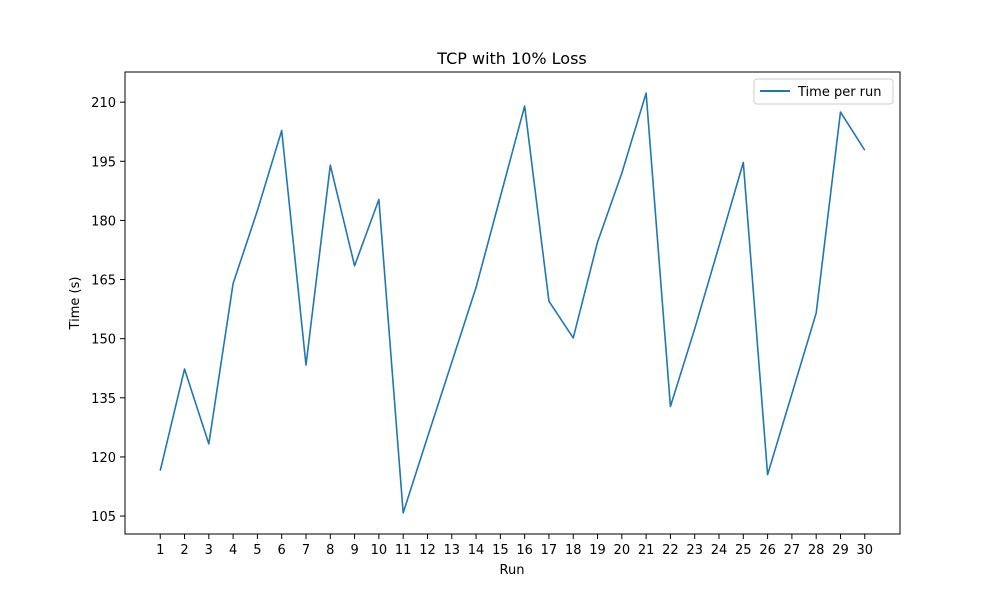 This screenshot has width=1000, height=600. I want to click on x-tick-label: 8, so click(330, 550).